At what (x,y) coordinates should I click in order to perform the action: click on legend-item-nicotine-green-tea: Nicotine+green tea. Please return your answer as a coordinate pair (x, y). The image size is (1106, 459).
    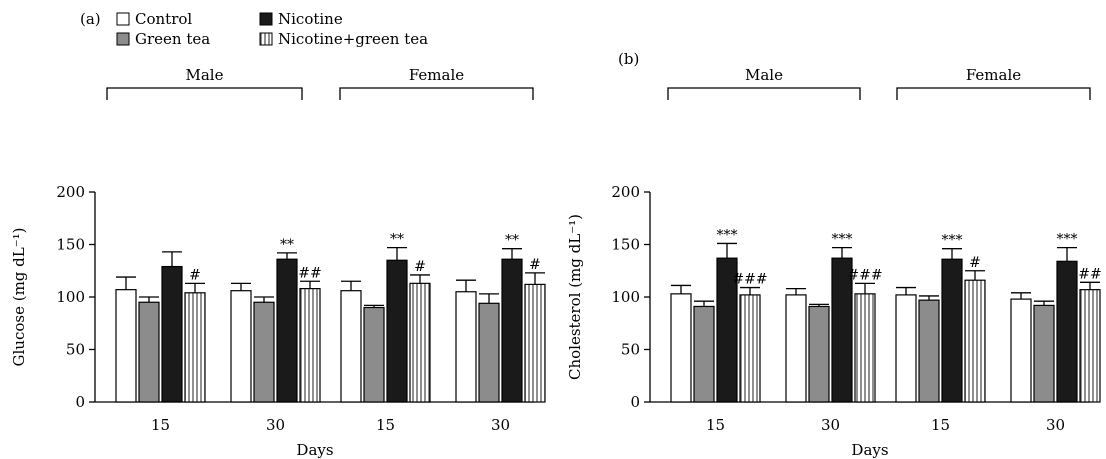
    Looking at the image, I should click on (344, 39).